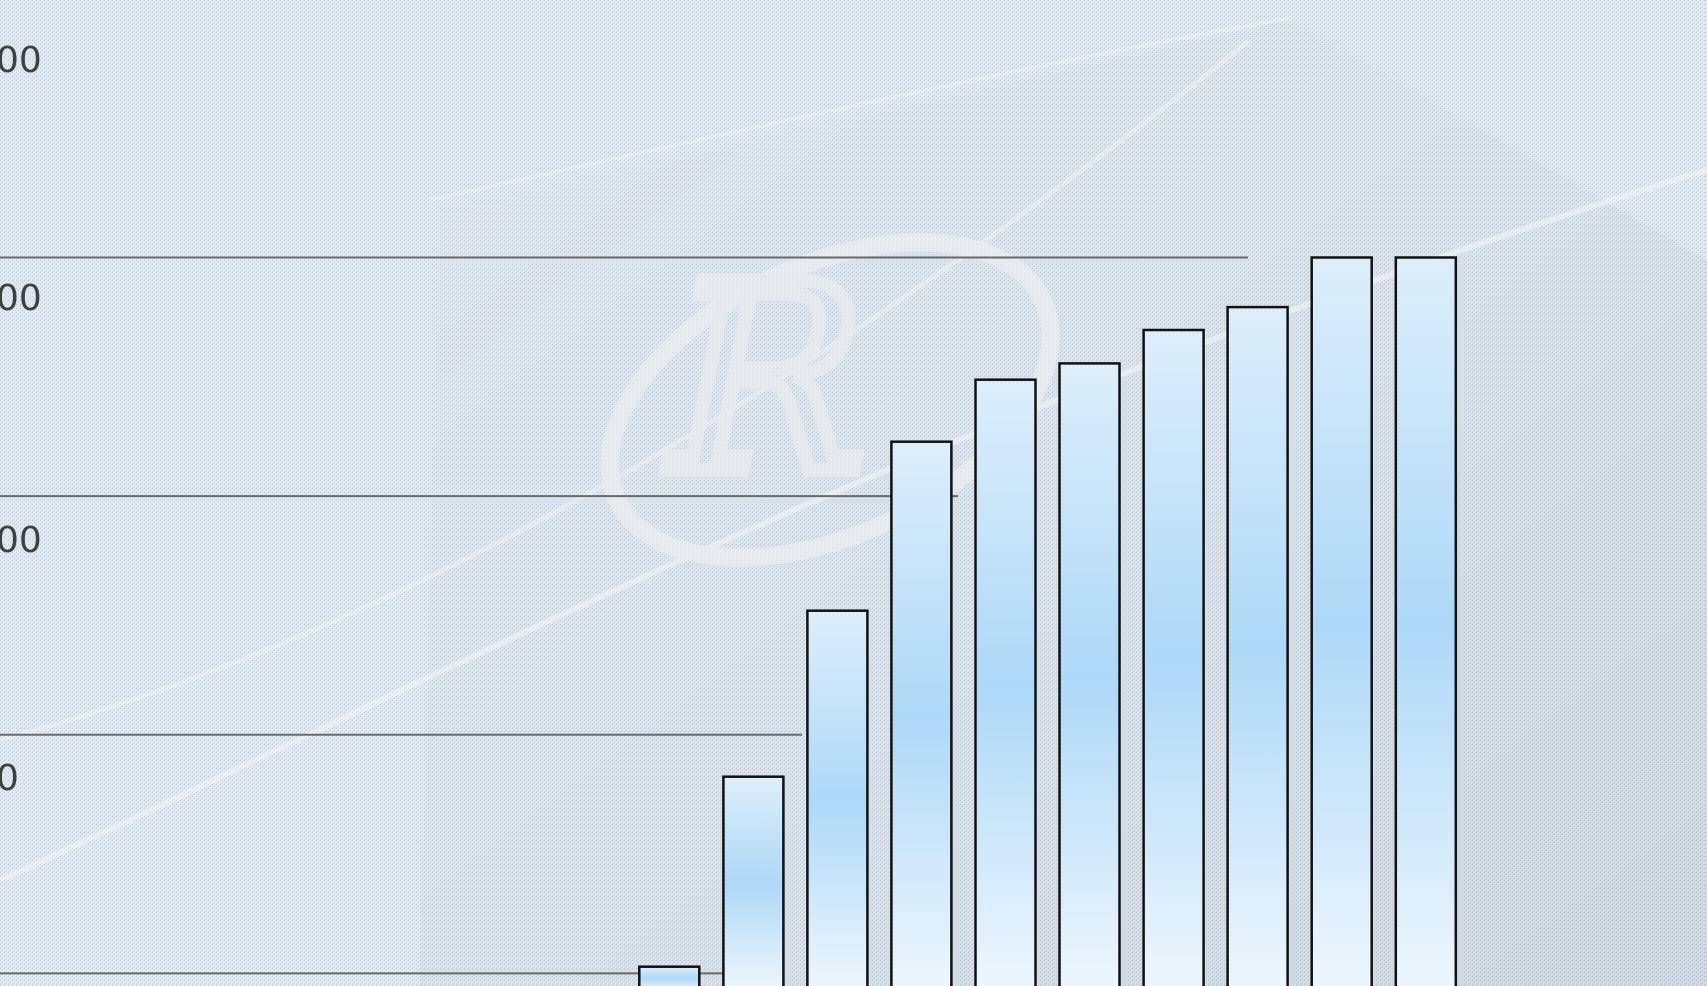 The image size is (1707, 986). I want to click on y-tick-label: 0, so click(9, 778).